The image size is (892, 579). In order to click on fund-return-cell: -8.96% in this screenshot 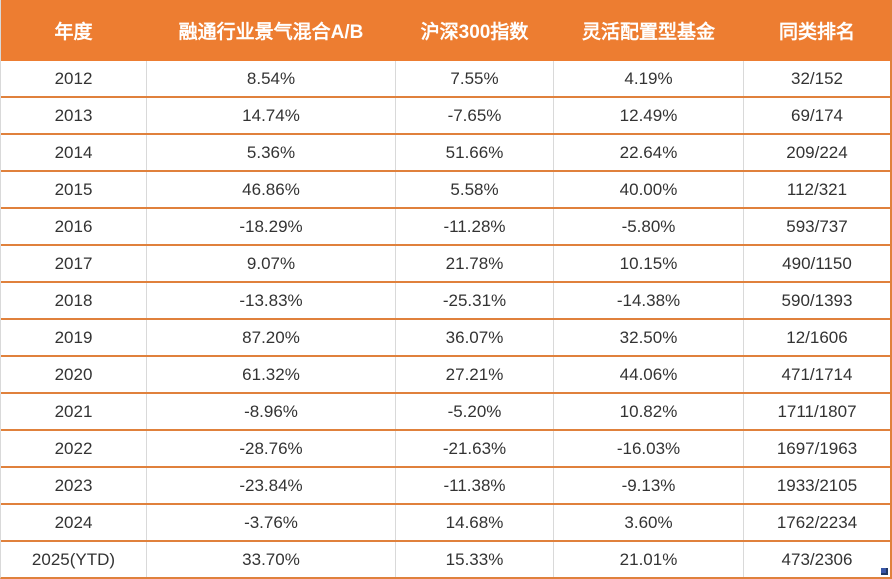, I will do `click(270, 411)`.